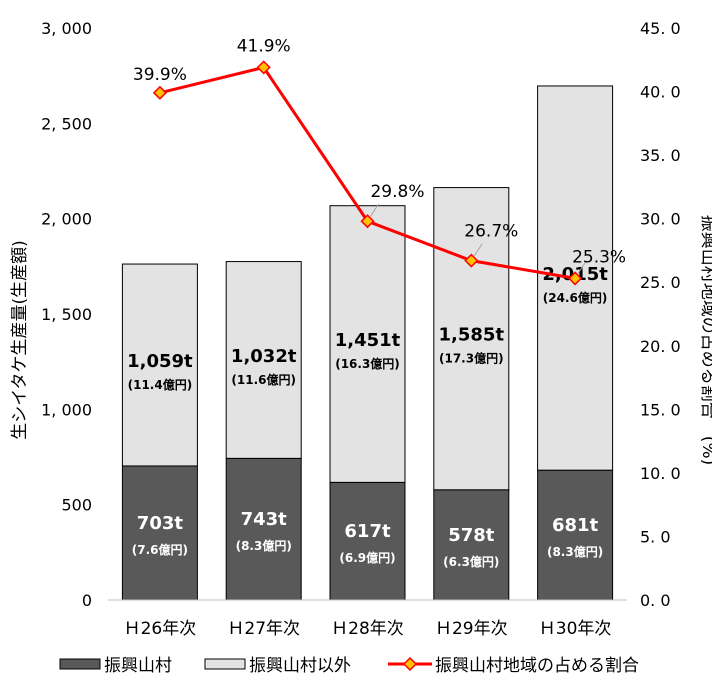 The image size is (712, 677). Describe the element at coordinates (471, 358) in the screenshot. I see `bar-sublabel: (17.3億円)` at that location.